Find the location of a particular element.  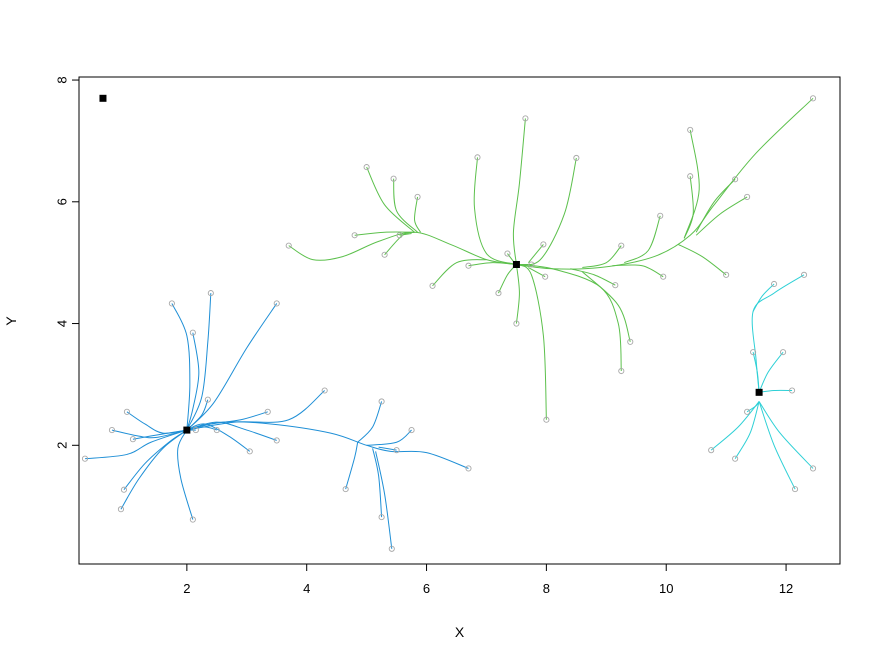

x-tick-label-4: 4 is located at coordinates (306, 588).